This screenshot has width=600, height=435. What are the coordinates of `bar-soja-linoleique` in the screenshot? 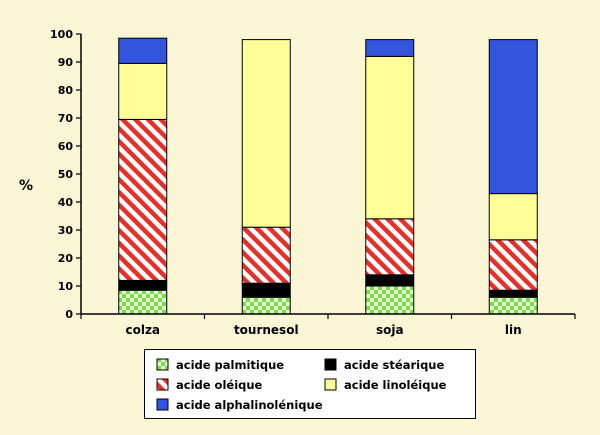 It's located at (390, 137).